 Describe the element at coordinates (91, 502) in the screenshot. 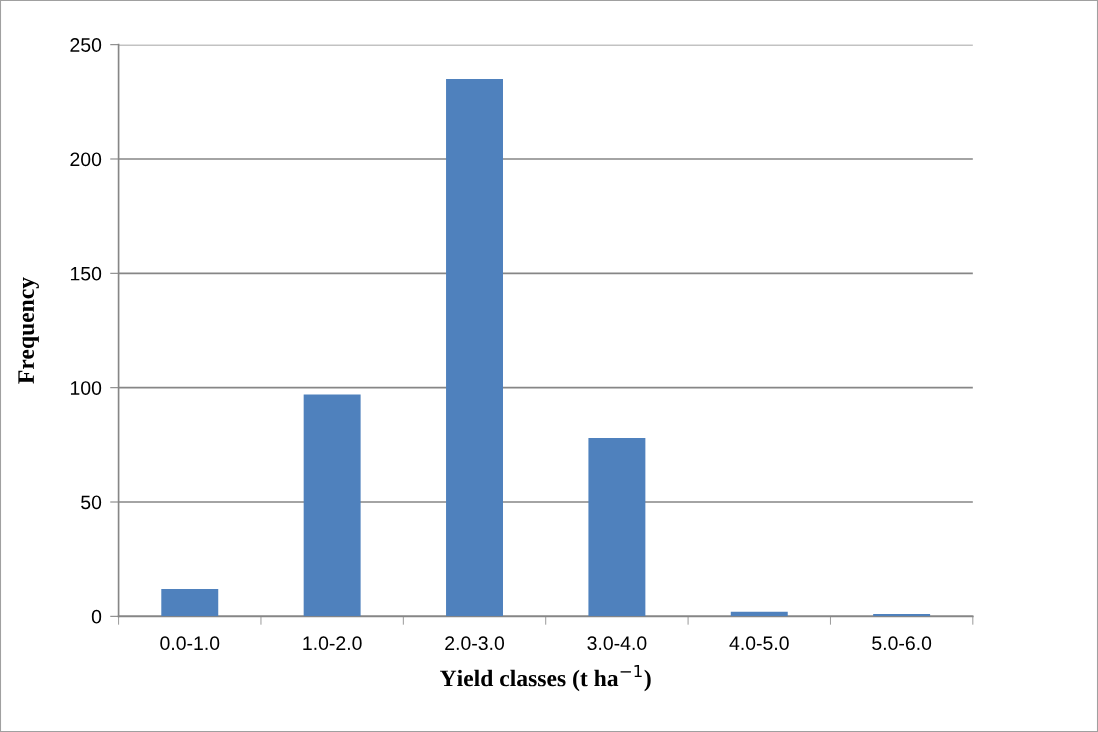

I see `y-tick-label: 50` at that location.